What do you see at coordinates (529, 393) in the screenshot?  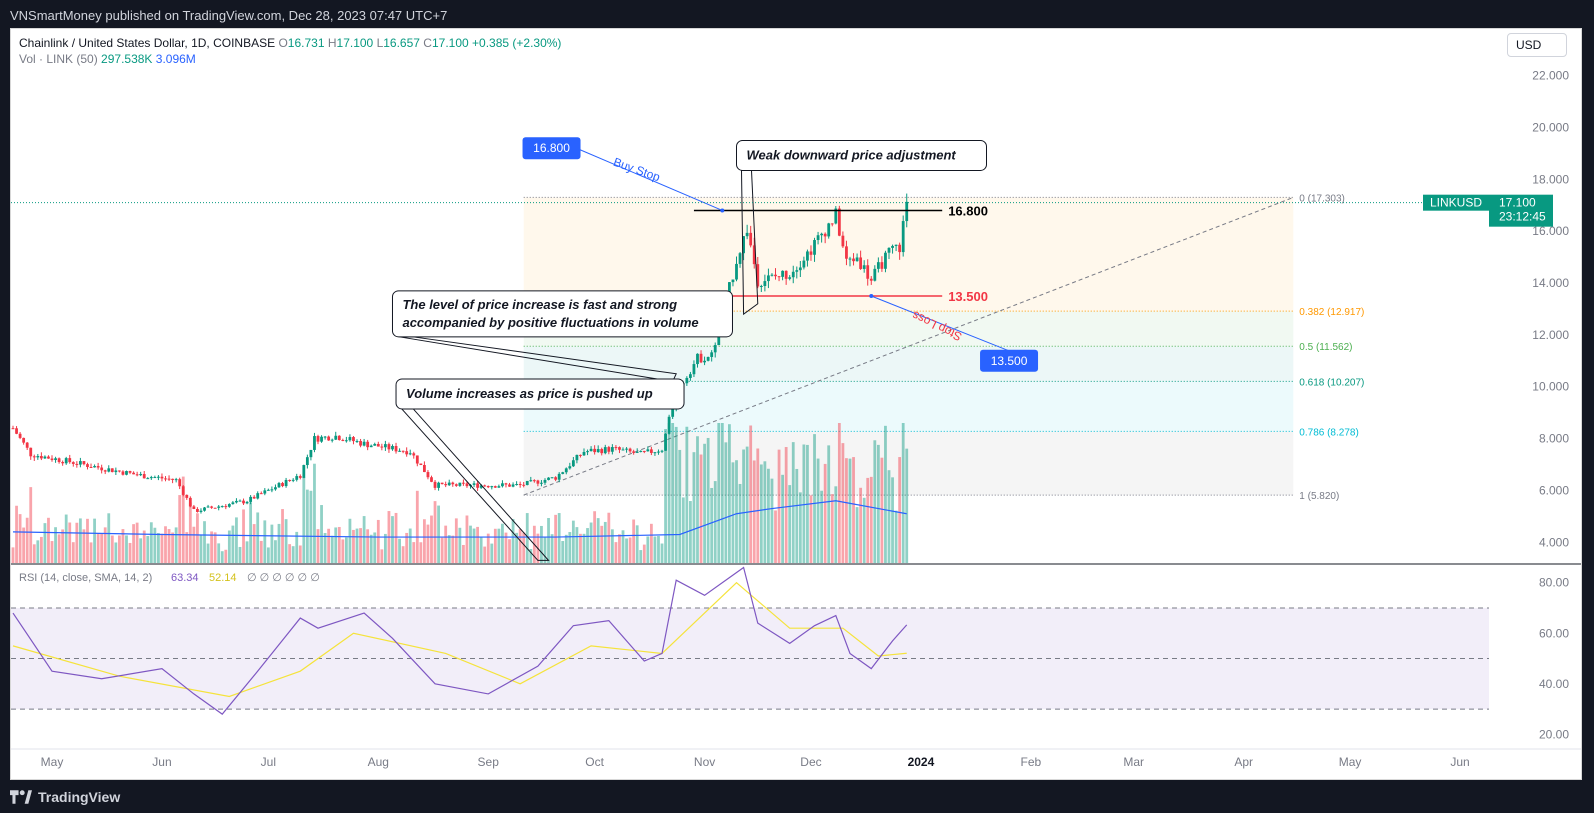 I see `annotation-text: Volume increases as price is pushed up` at bounding box center [529, 393].